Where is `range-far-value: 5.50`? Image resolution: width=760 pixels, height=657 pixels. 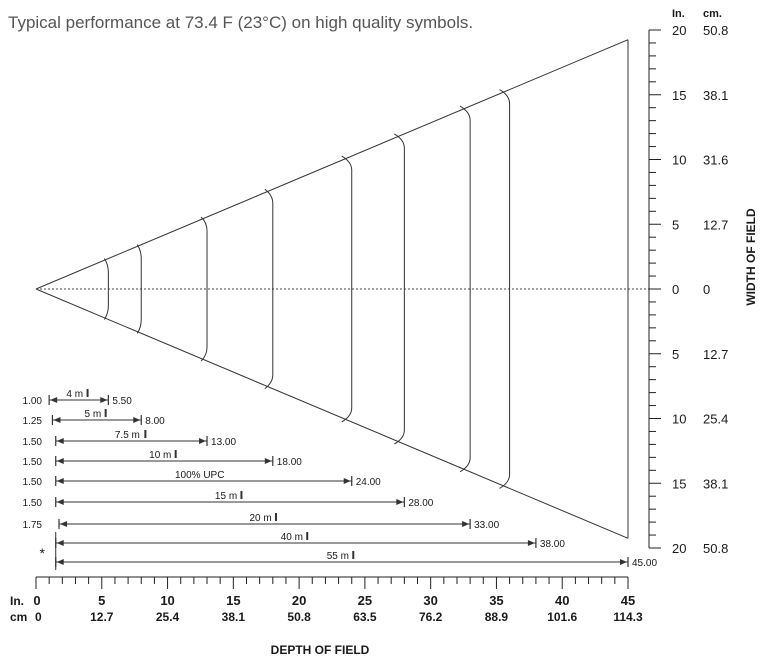 range-far-value: 5.50 is located at coordinates (122, 401).